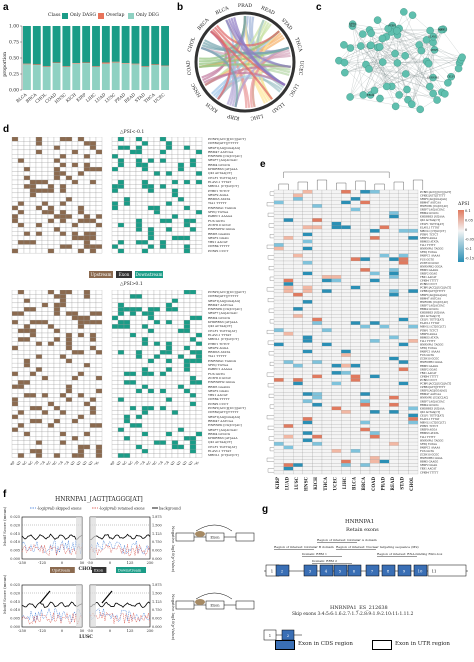  I want to click on network-edge, so click(406, 70).